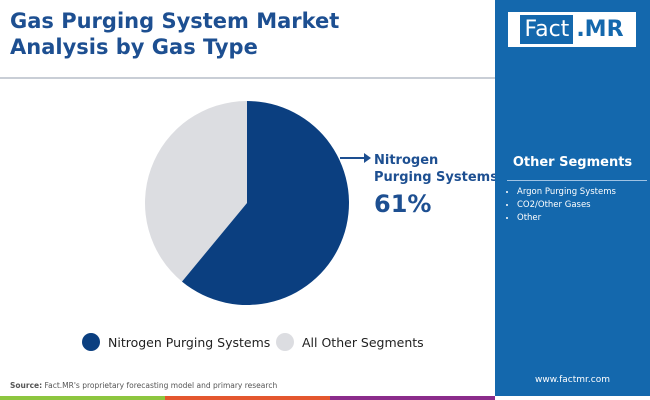 The height and width of the screenshot is (400, 650). Describe the element at coordinates (196, 191) in the screenshot. I see `pie-slice-other` at that location.